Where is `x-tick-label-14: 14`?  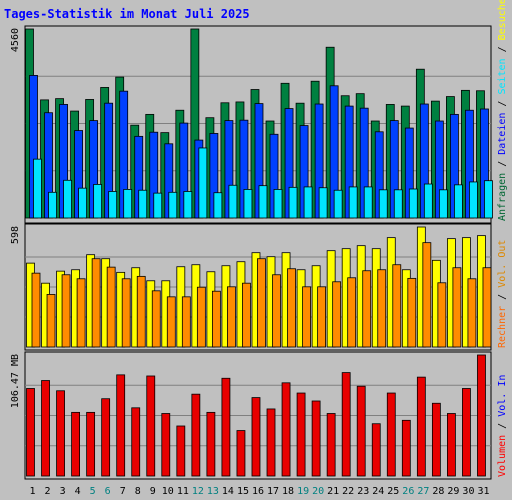 x-tick-label-14: 14 is located at coordinates (228, 491).